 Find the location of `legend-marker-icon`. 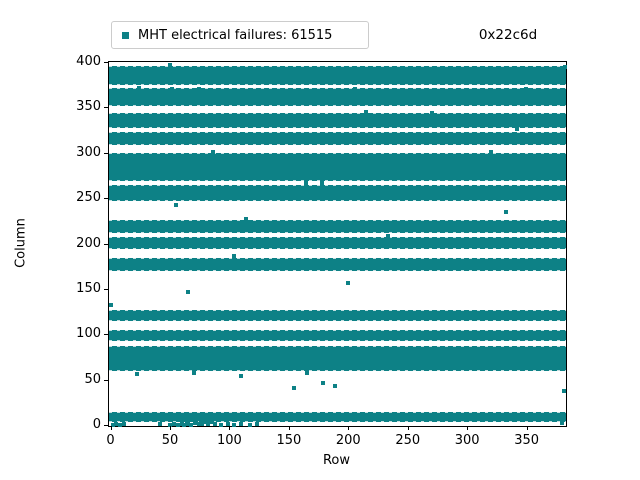

legend-marker-icon is located at coordinates (125, 35).